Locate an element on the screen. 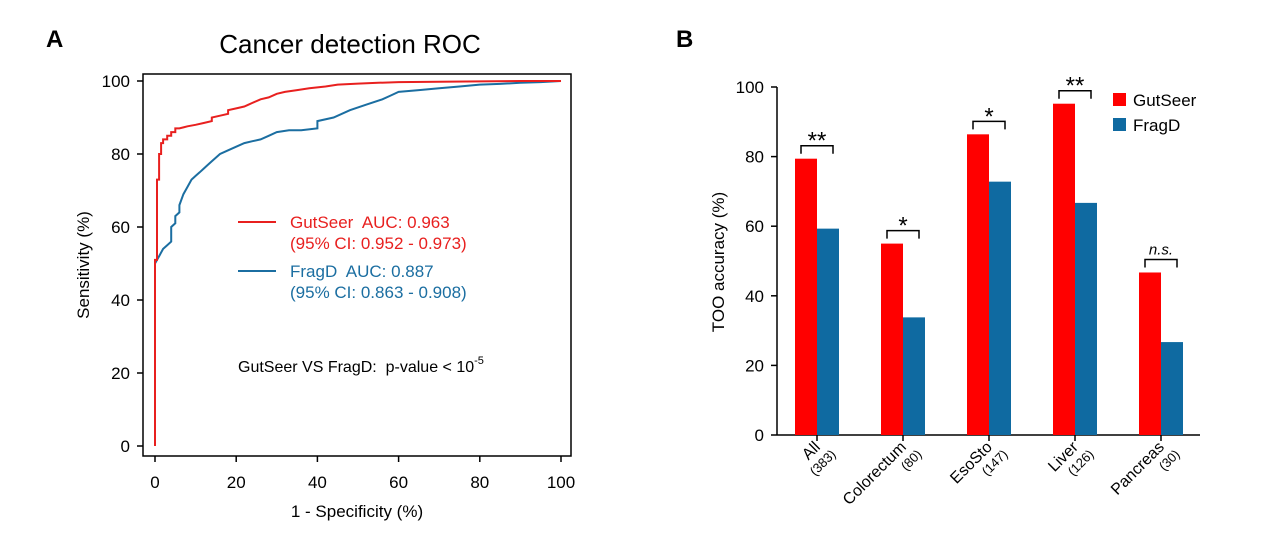  legend-label-fragd-bar: FragD is located at coordinates (1156, 125).